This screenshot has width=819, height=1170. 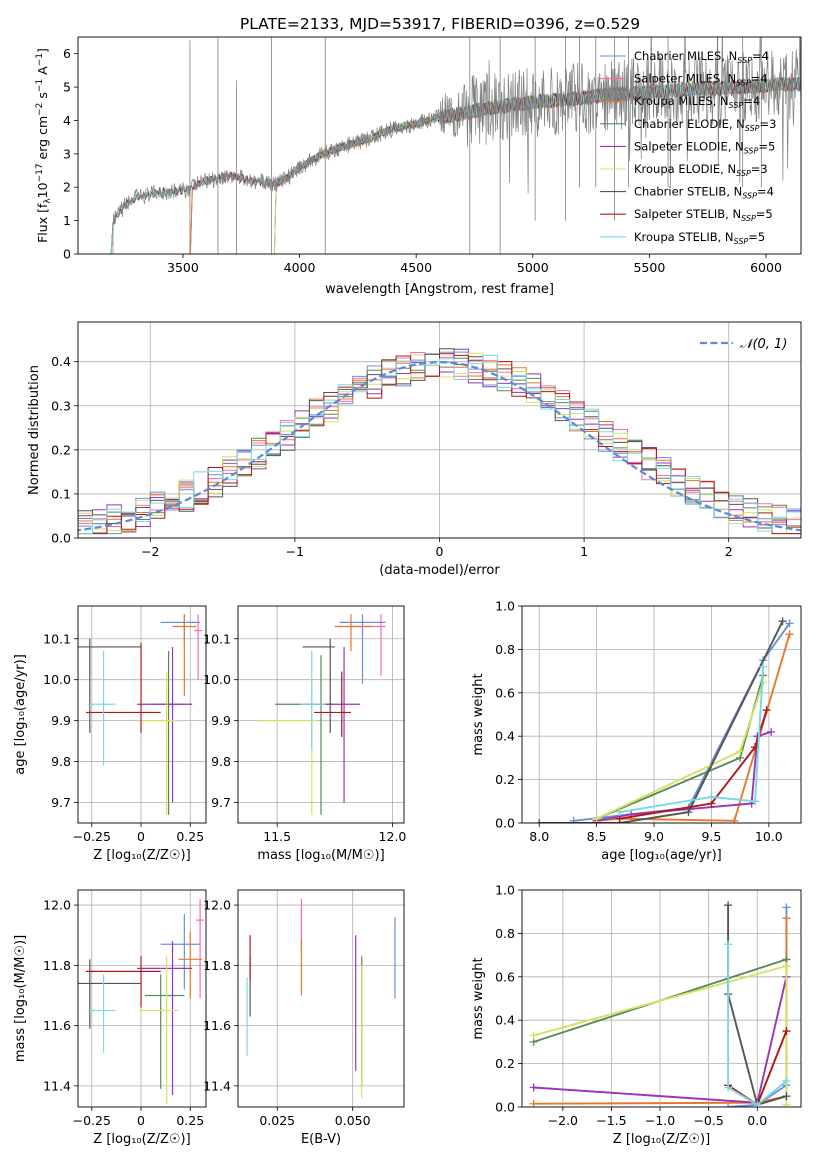 I want to click on x-tick-label: 9.0, so click(x=654, y=836).